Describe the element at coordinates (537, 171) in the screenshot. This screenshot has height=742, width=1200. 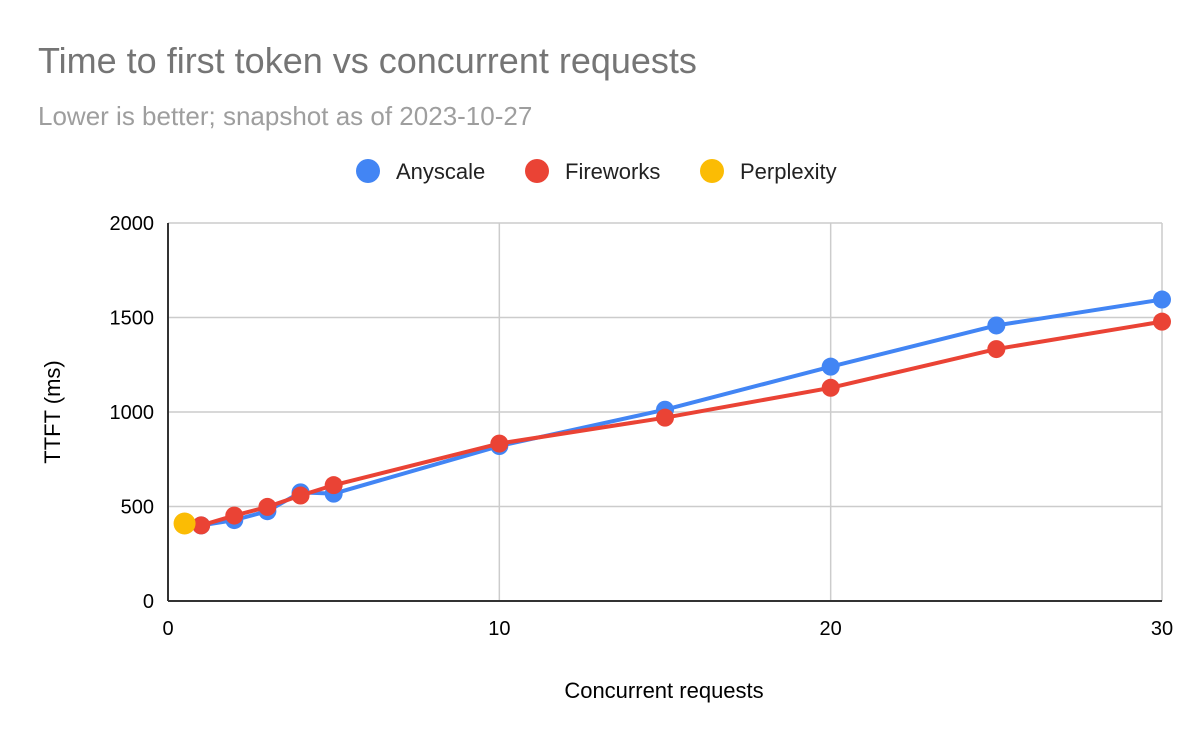
I see `legend-marker-fireworks` at that location.